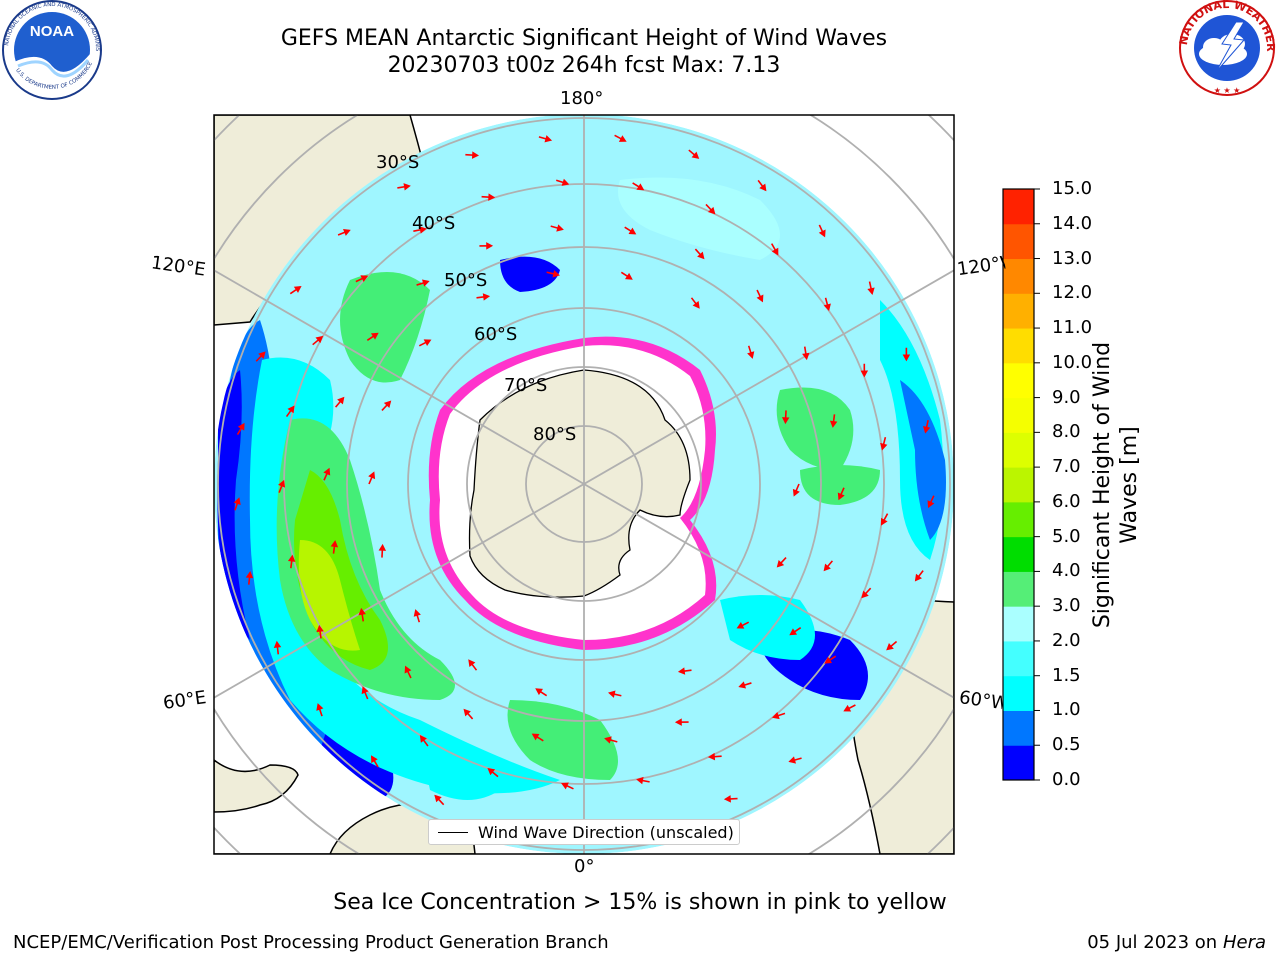 The image size is (1280, 960). I want to click on nws-ring-text: NATIONAL WEATHER SERVICE, so click(638, 26).